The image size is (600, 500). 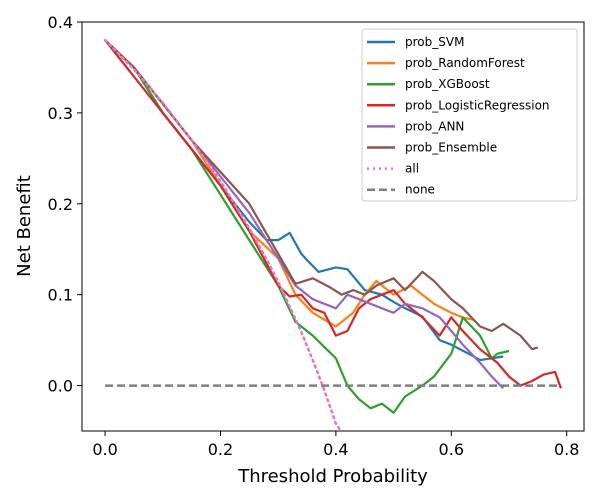 I want to click on legend-label-3: prob_LogisticRegression, so click(x=477, y=105).